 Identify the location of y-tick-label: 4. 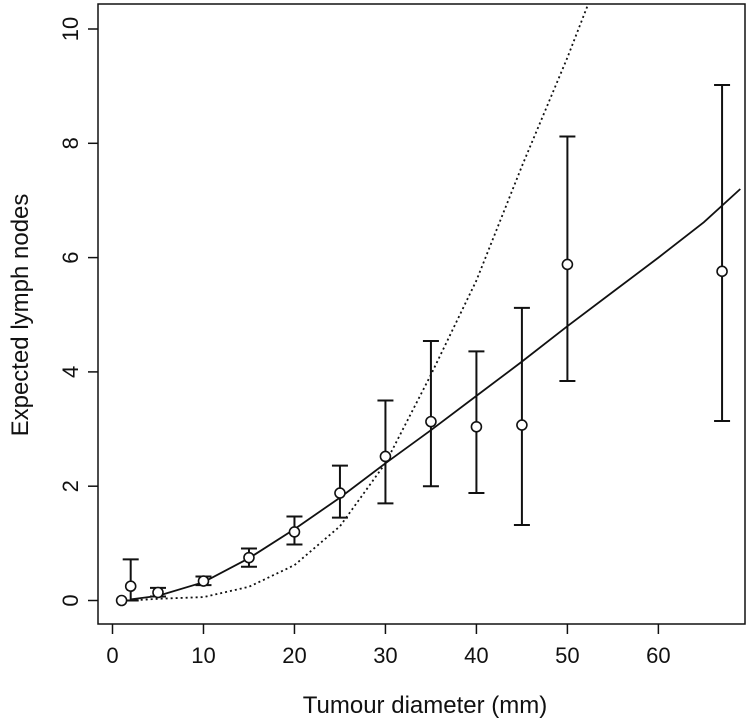
(70, 372).